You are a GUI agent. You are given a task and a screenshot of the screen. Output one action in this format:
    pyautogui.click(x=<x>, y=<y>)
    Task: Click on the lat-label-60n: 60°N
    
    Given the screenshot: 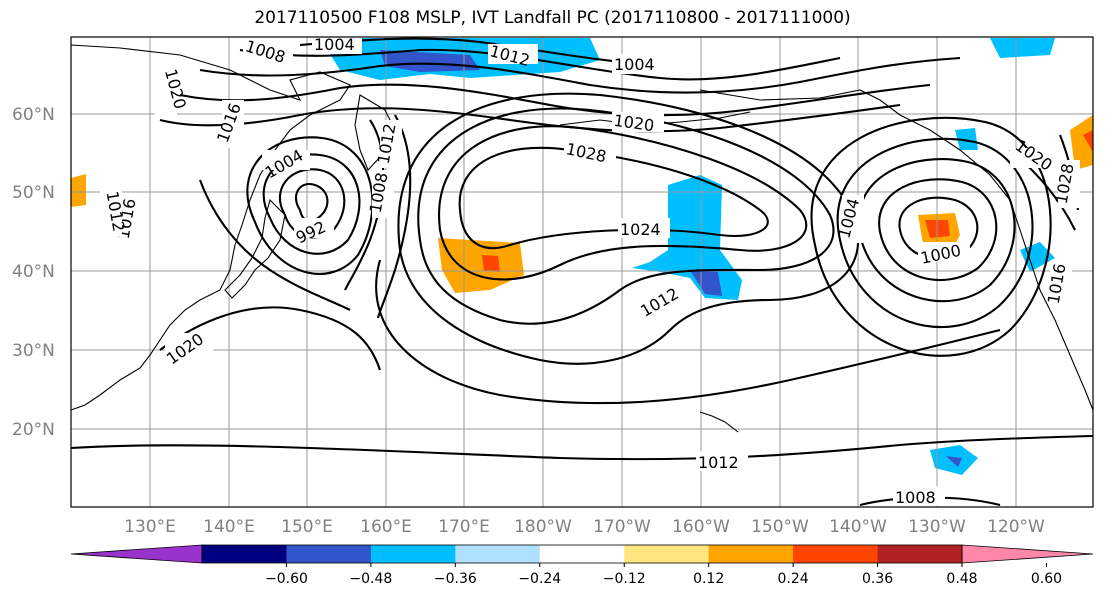 What is the action you would take?
    pyautogui.click(x=33, y=115)
    